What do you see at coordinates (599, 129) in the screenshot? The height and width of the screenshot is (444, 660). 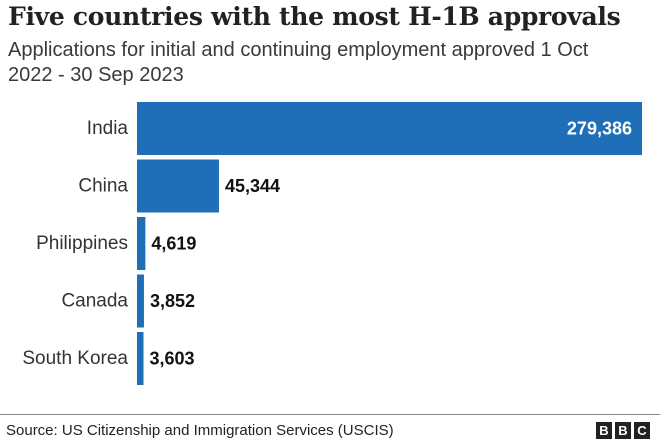 I see `value-label: 279,386` at bounding box center [599, 129].